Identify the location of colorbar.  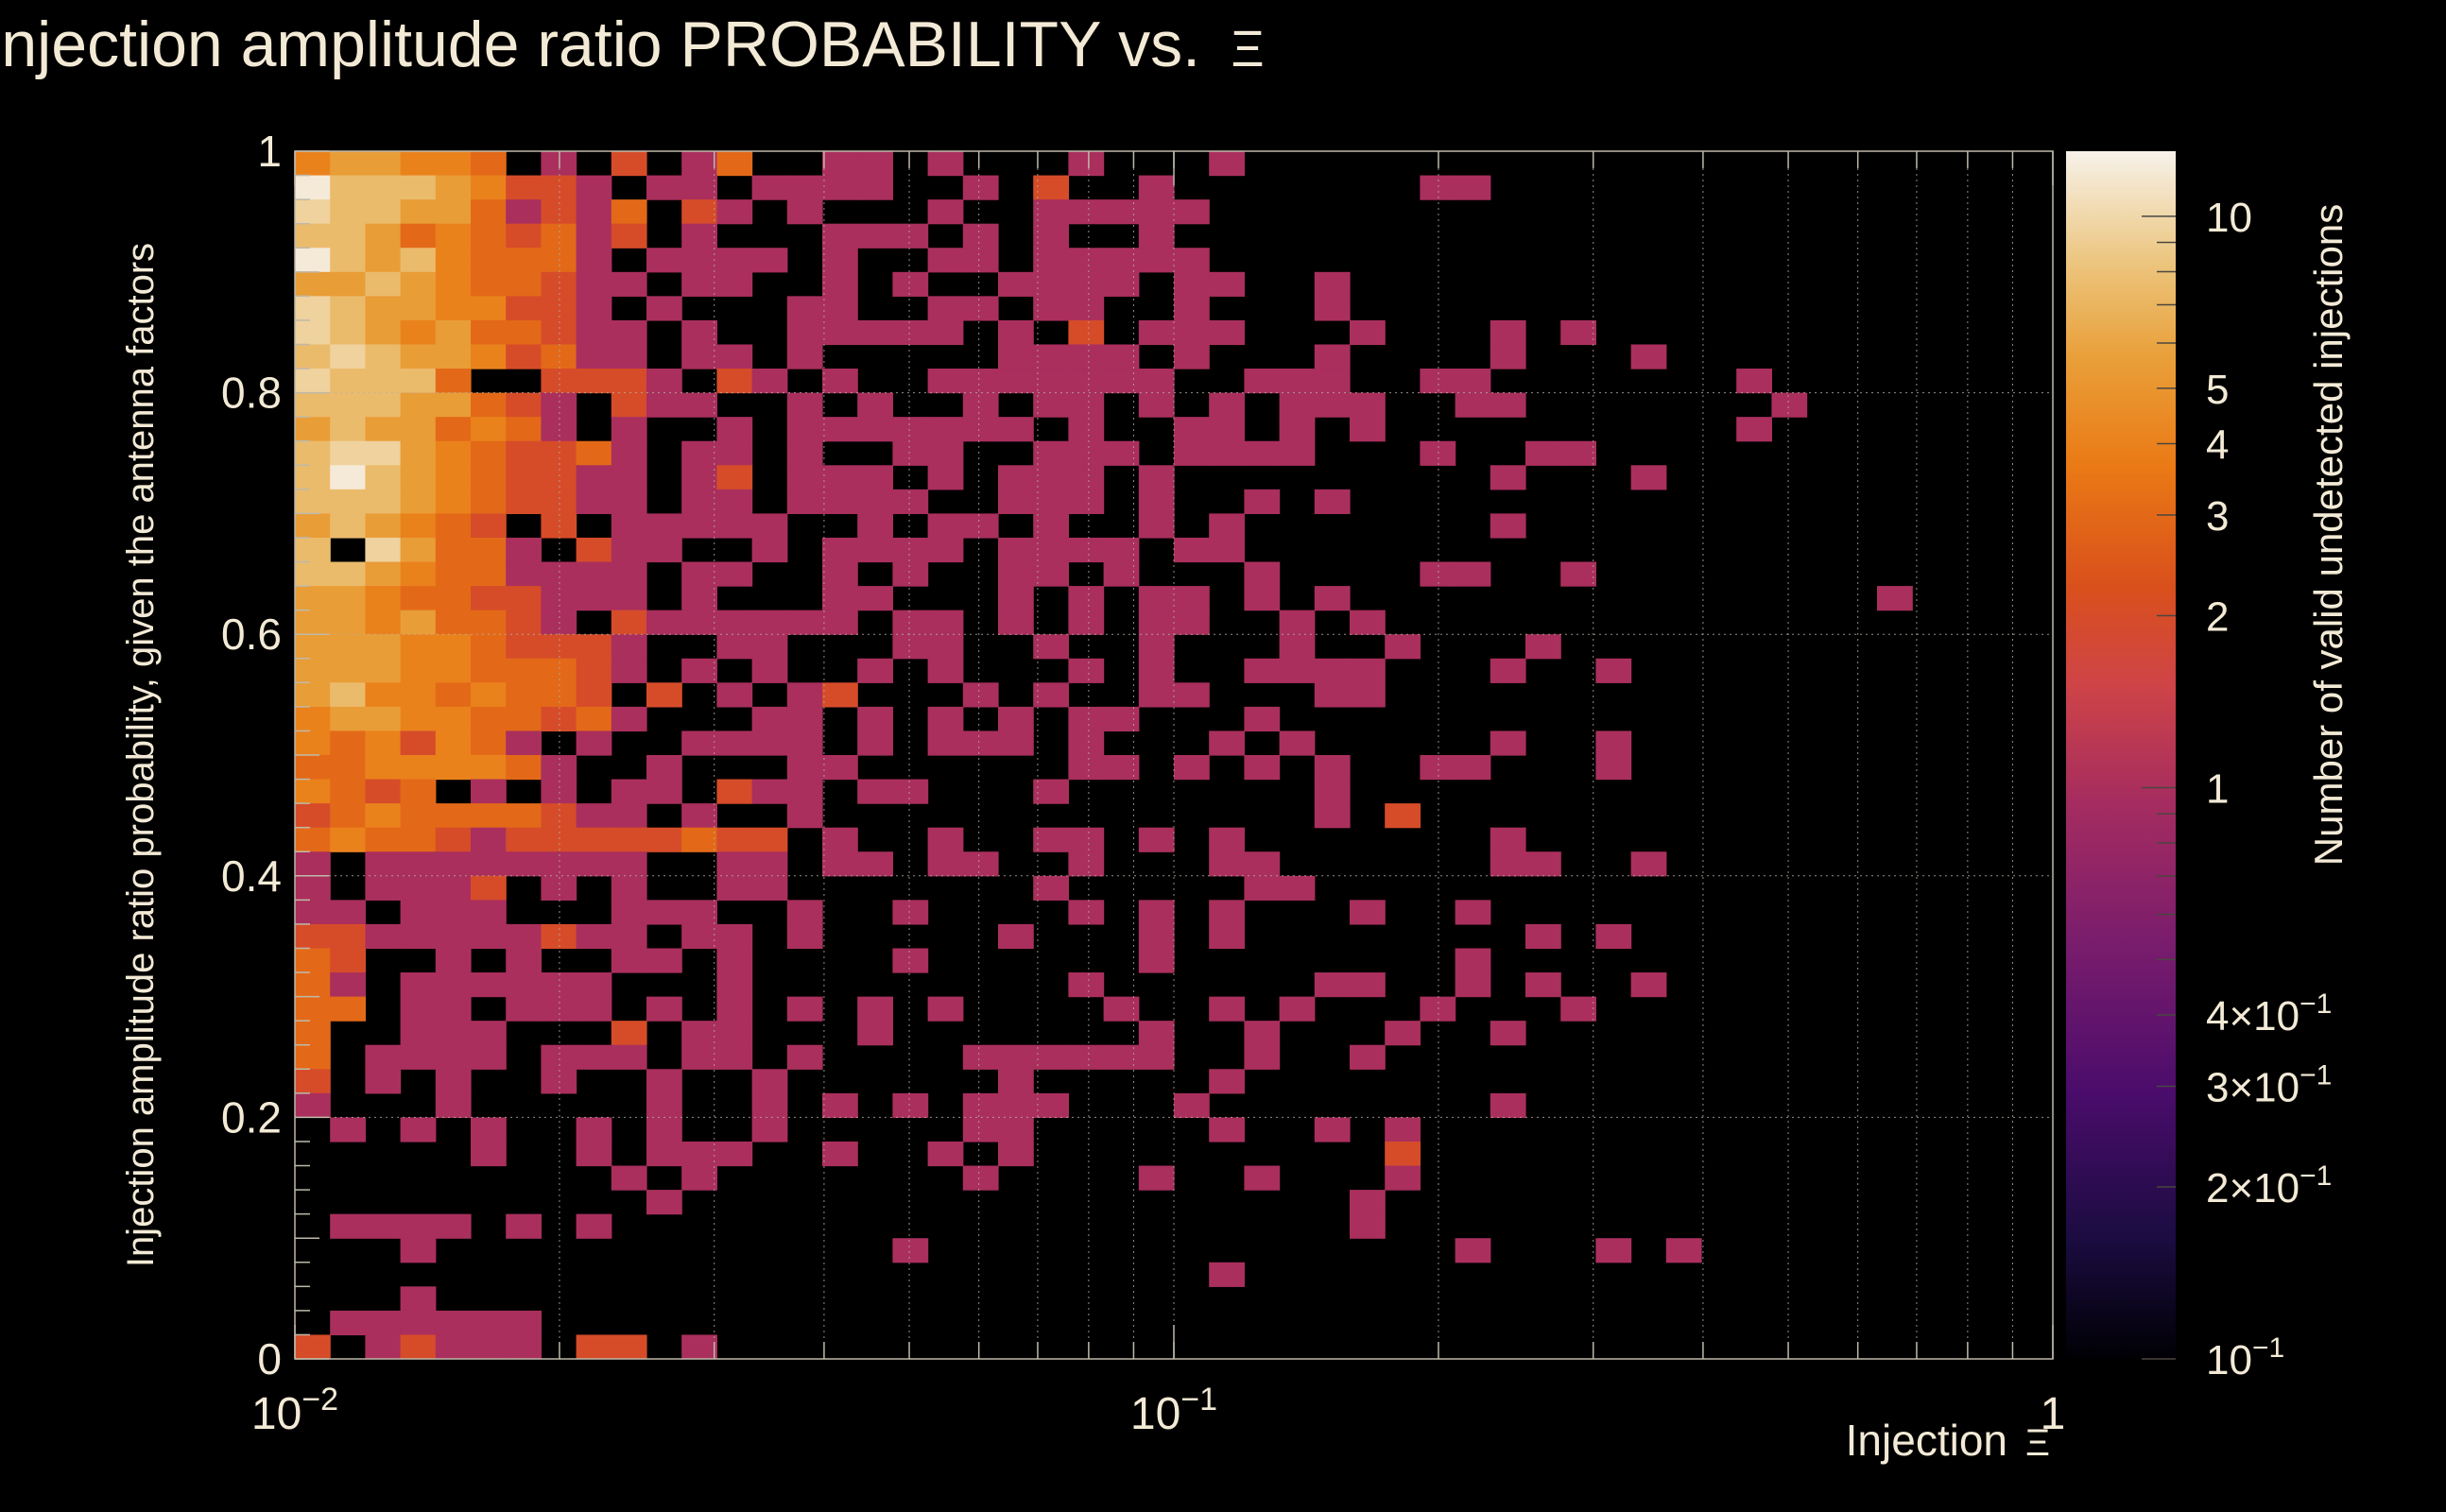
(2121, 755).